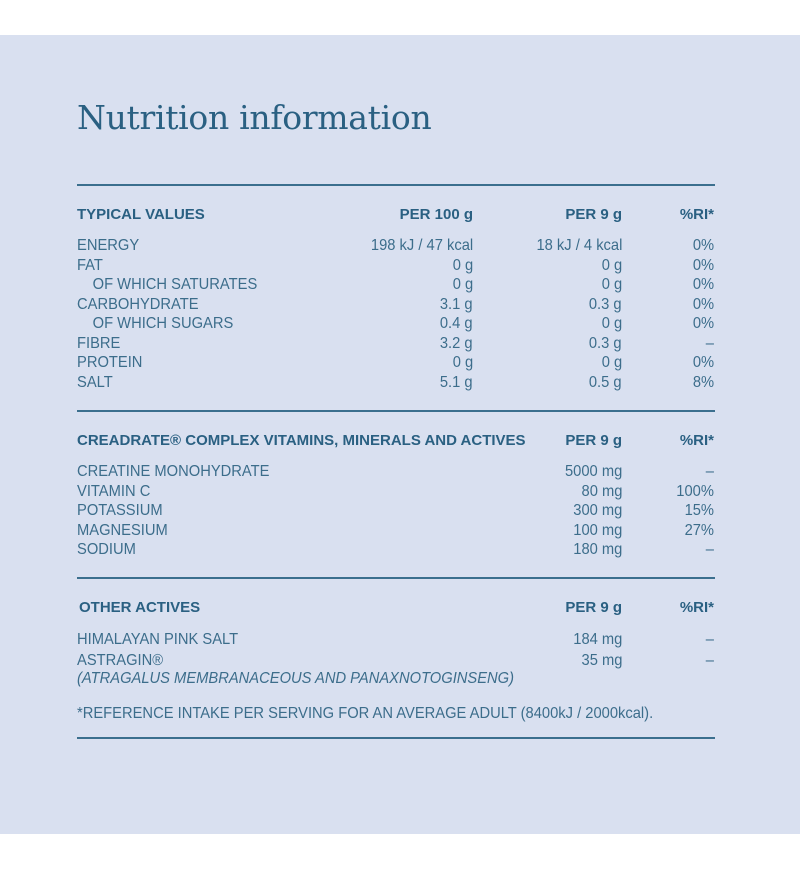 The width and height of the screenshot is (800, 870). I want to click on table-row: HIMALAYAN PINK SALT 184 mg –, so click(400, 640).